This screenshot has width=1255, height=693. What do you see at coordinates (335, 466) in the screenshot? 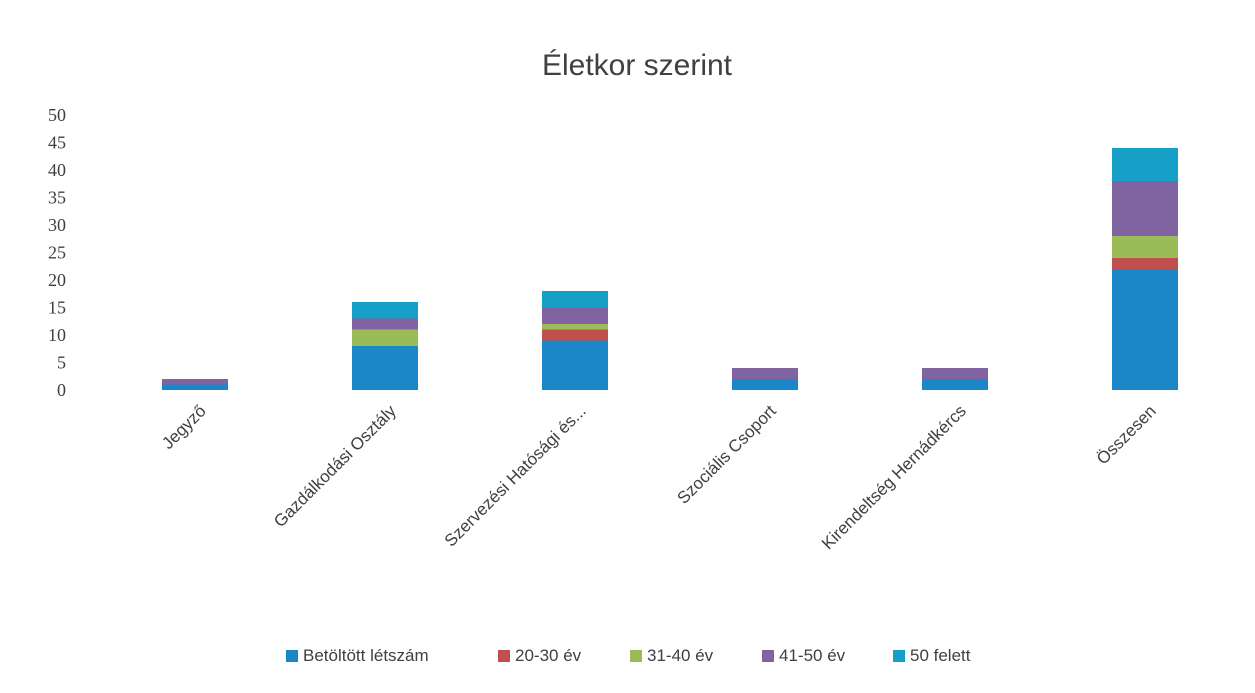
I see `x-tick-label: Gazdálkodási Osztály` at bounding box center [335, 466].